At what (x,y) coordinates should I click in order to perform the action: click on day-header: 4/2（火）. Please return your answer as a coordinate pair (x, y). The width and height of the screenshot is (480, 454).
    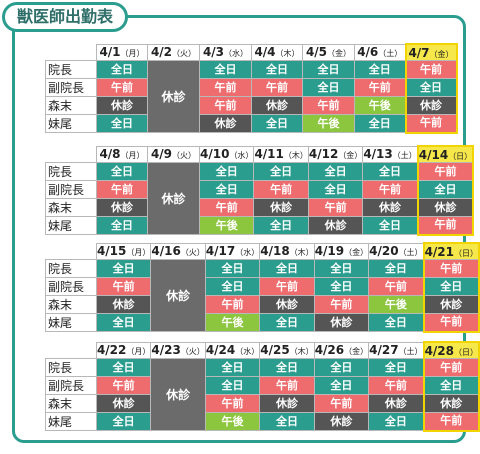
    Looking at the image, I should click on (173, 52).